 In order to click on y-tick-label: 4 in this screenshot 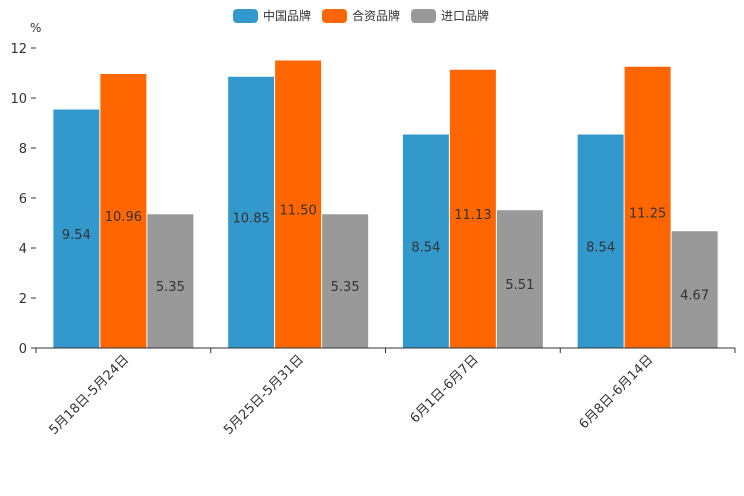, I will do `click(23, 249)`.